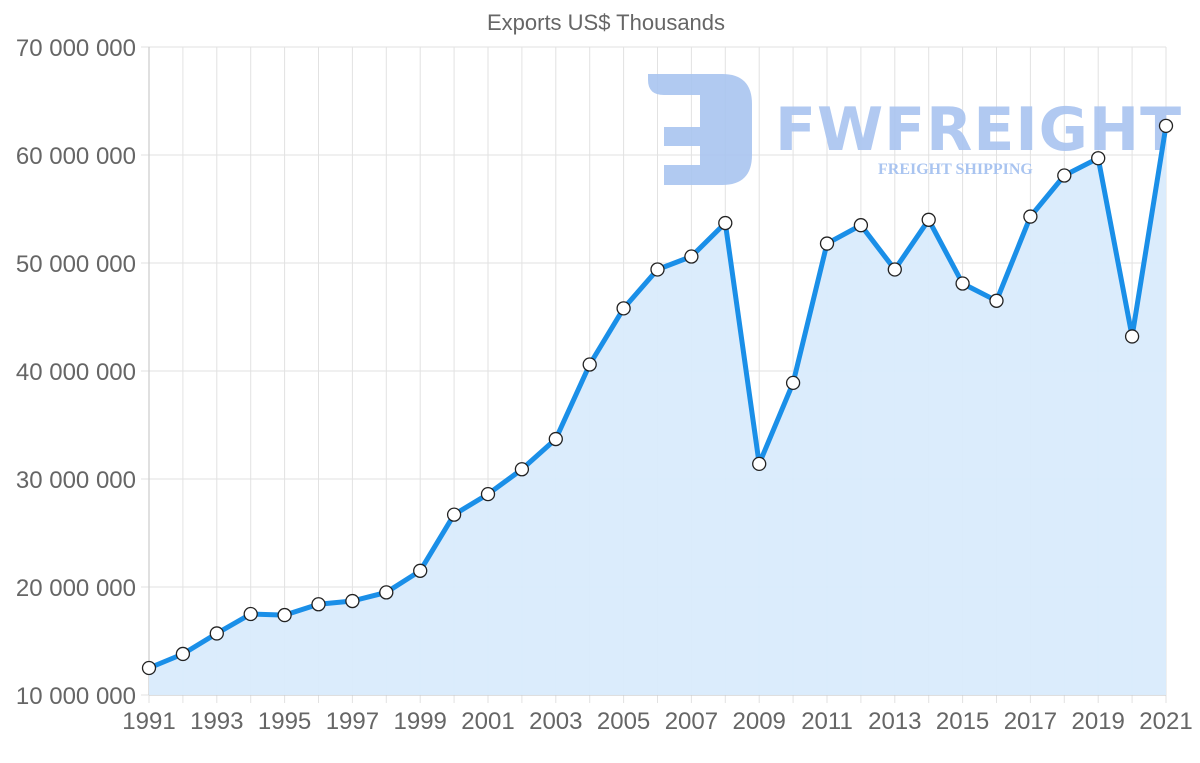  Describe the element at coordinates (76, 696) in the screenshot. I see `y-tick-label: 10 000 000` at that location.